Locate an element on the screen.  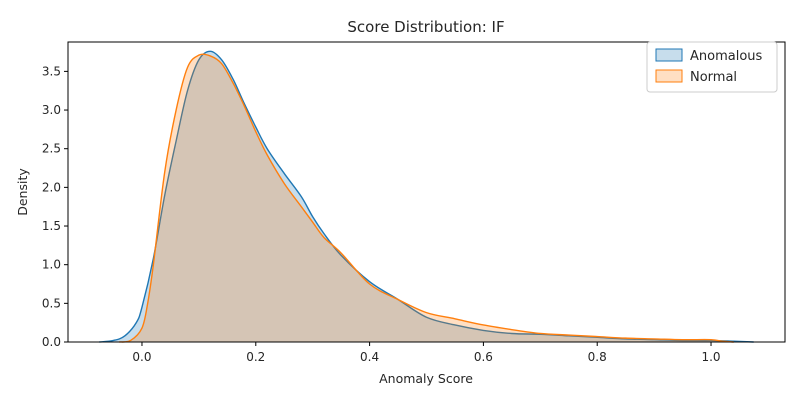
y-tick-label: 1.5 is located at coordinates (51, 226).